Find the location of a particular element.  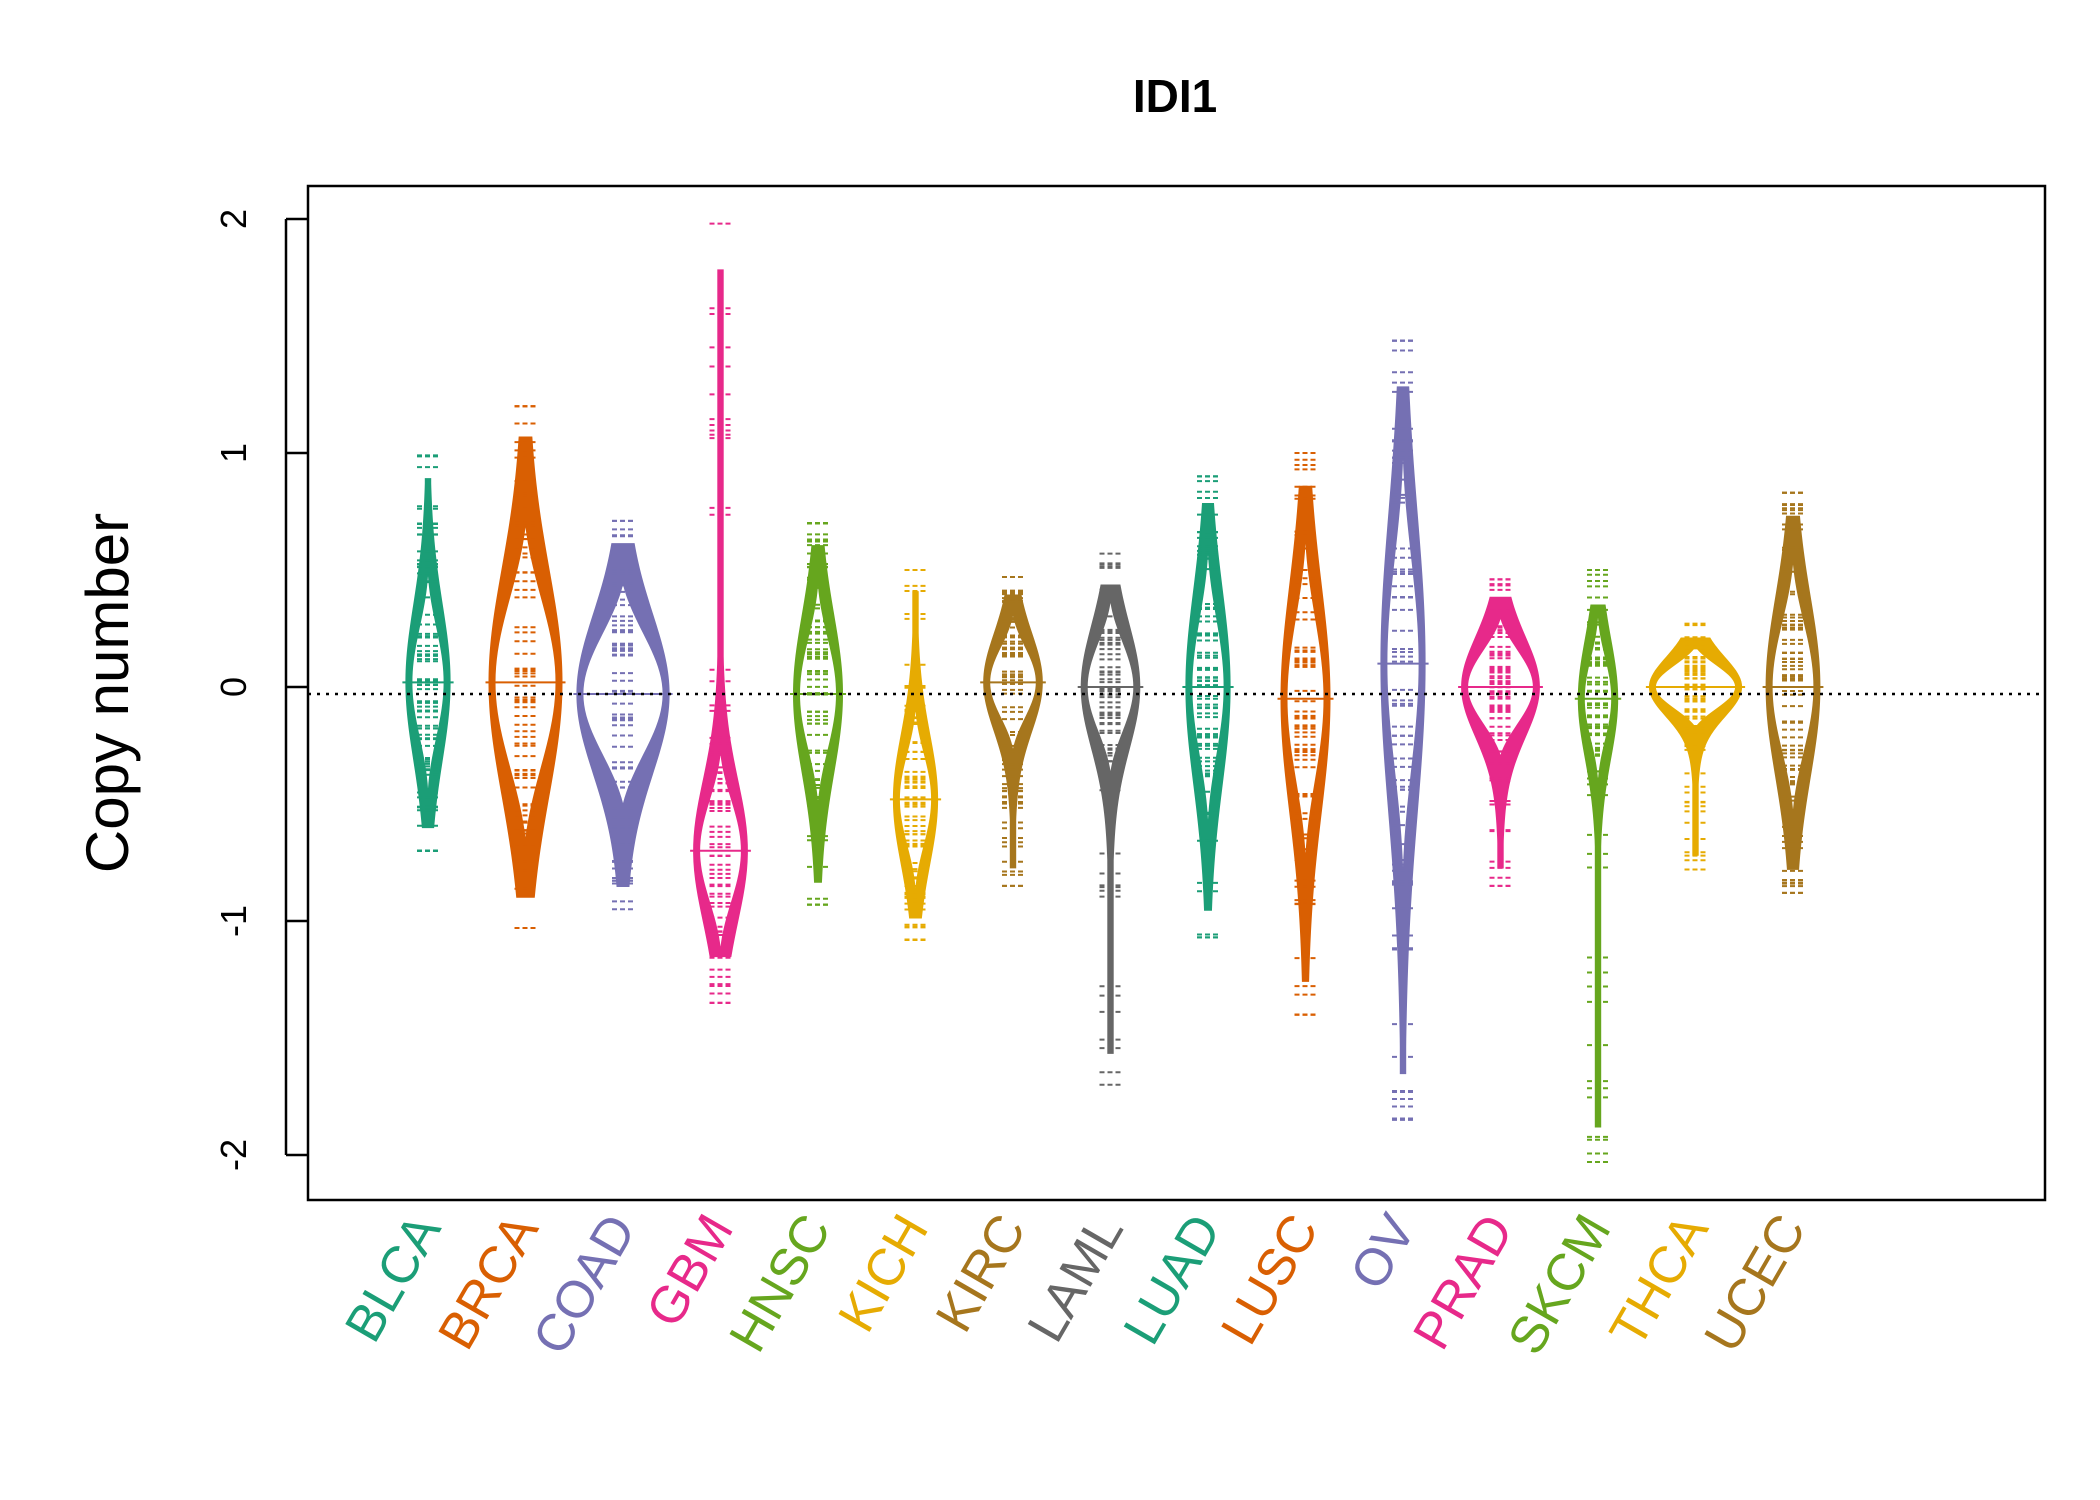

x-tick-label-kich: KICH is located at coordinates (884, 1273).